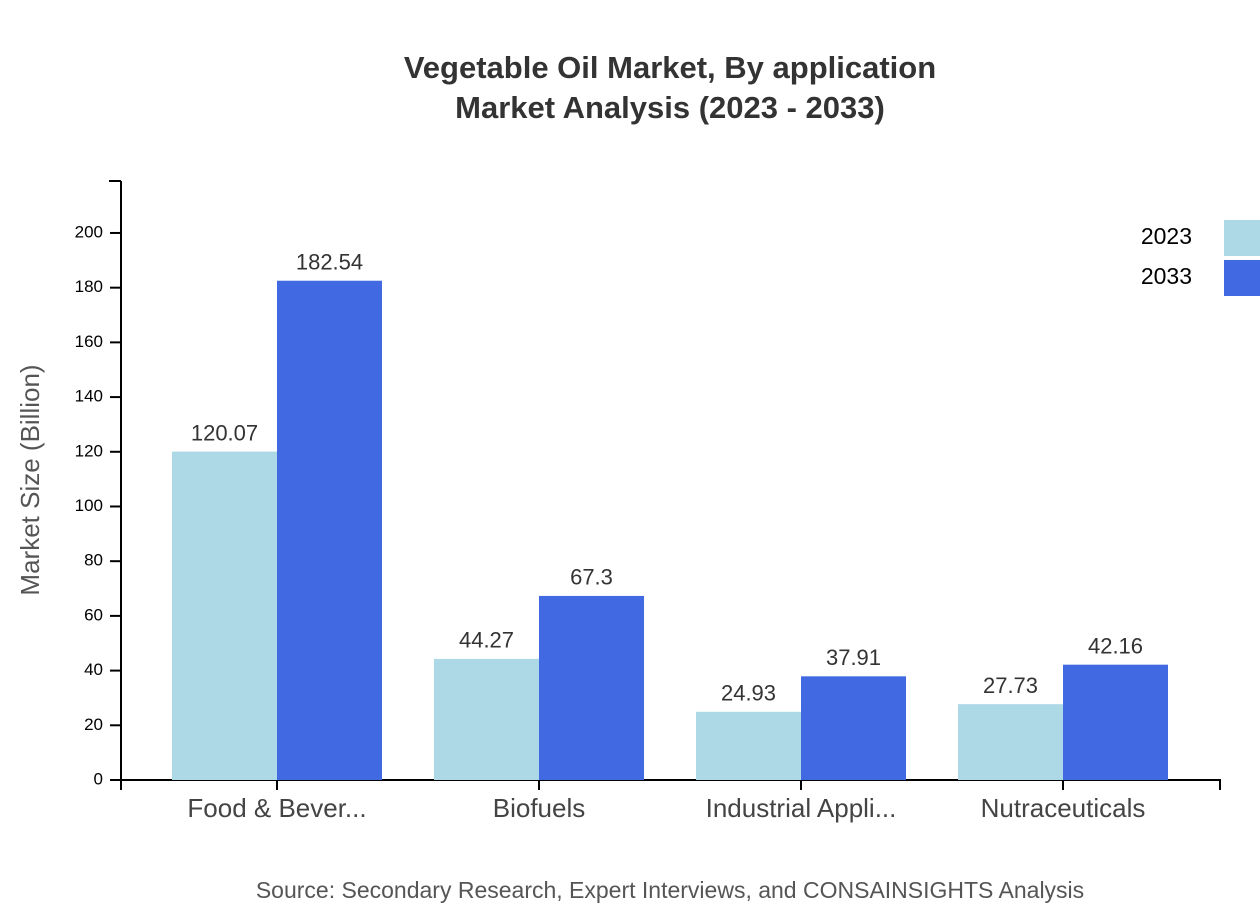 The height and width of the screenshot is (920, 1260). Describe the element at coordinates (853, 657) in the screenshot. I see `value-label: 37.91` at that location.